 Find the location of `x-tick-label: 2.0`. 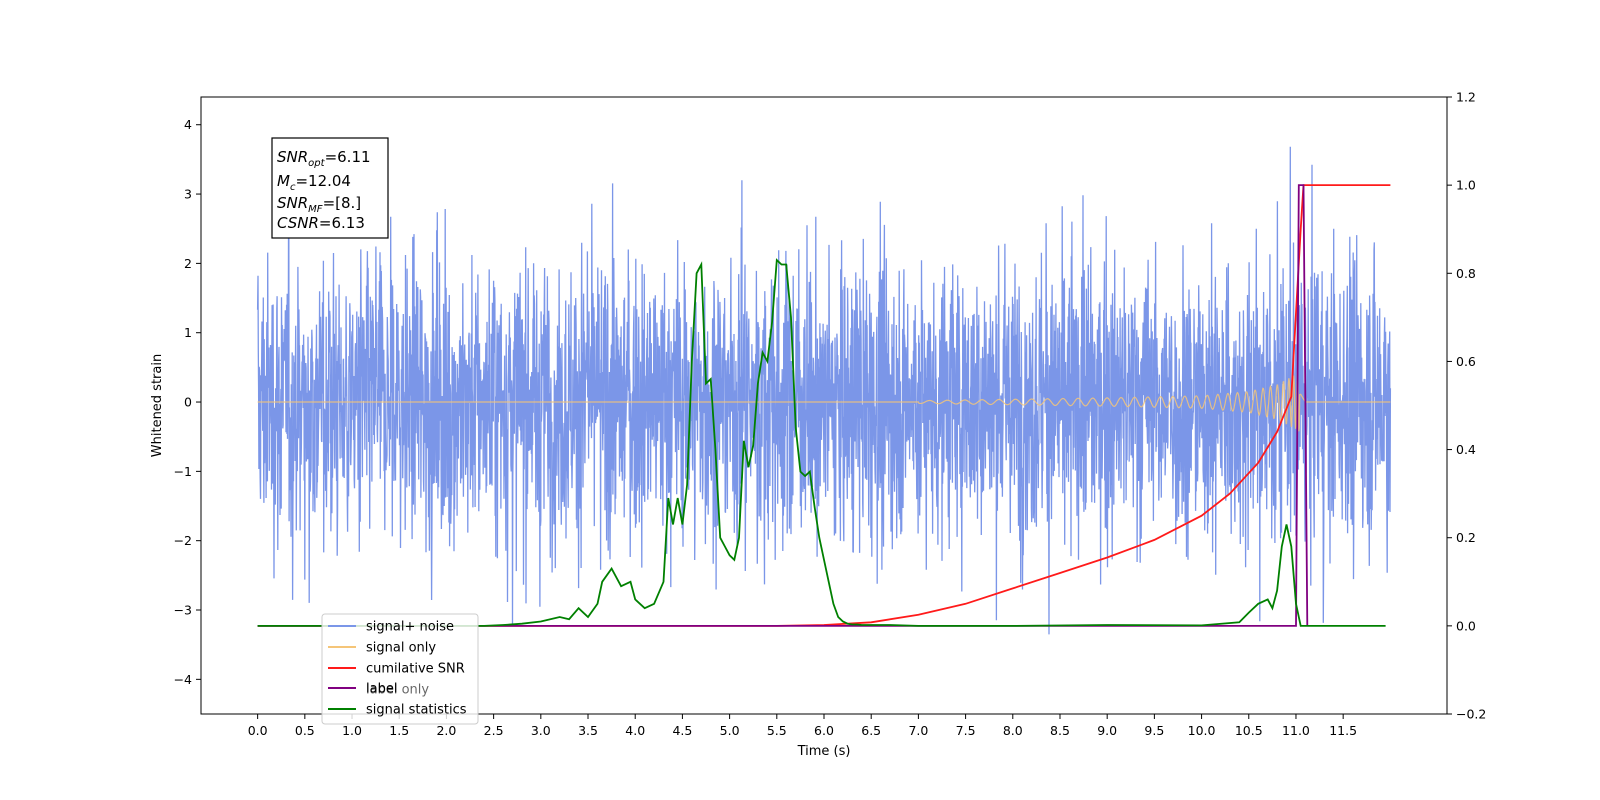

x-tick-label: 2.0 is located at coordinates (446, 730).